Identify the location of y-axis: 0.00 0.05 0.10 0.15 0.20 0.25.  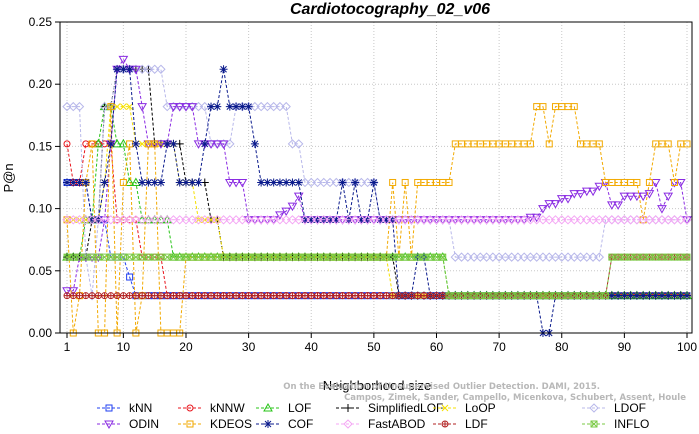
(44, 177).